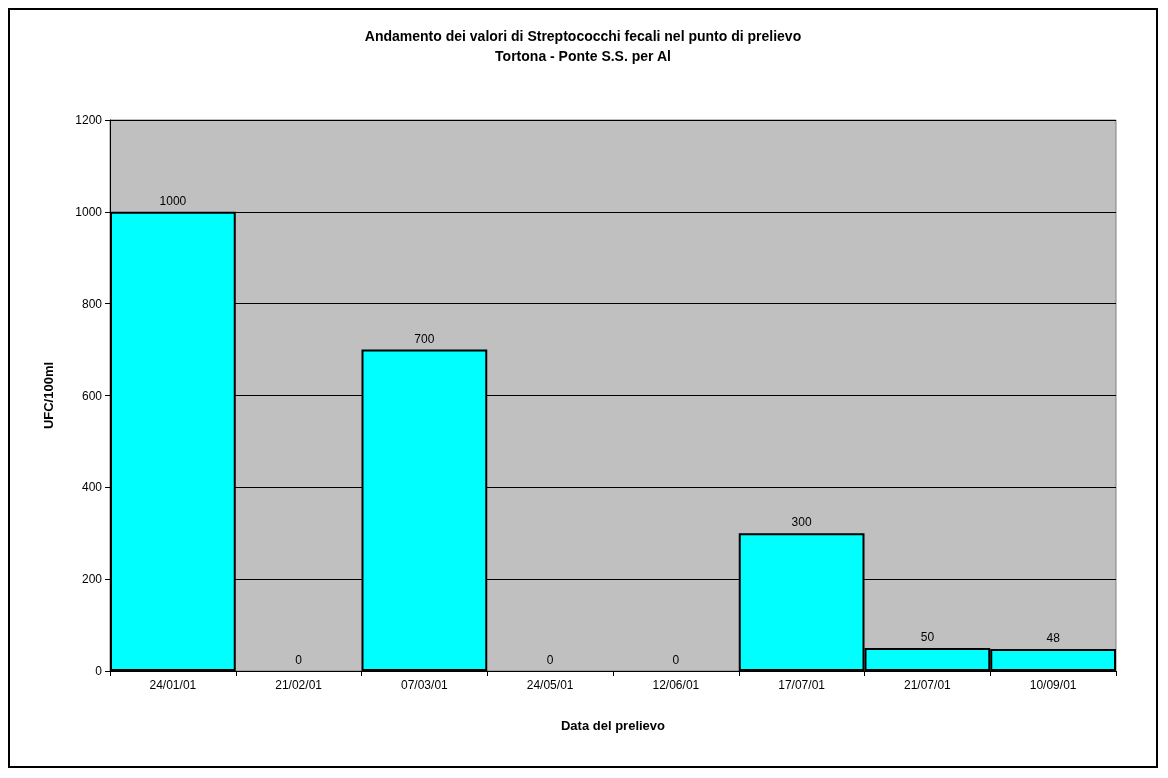  I want to click on y-tick-label: 600, so click(92, 395).